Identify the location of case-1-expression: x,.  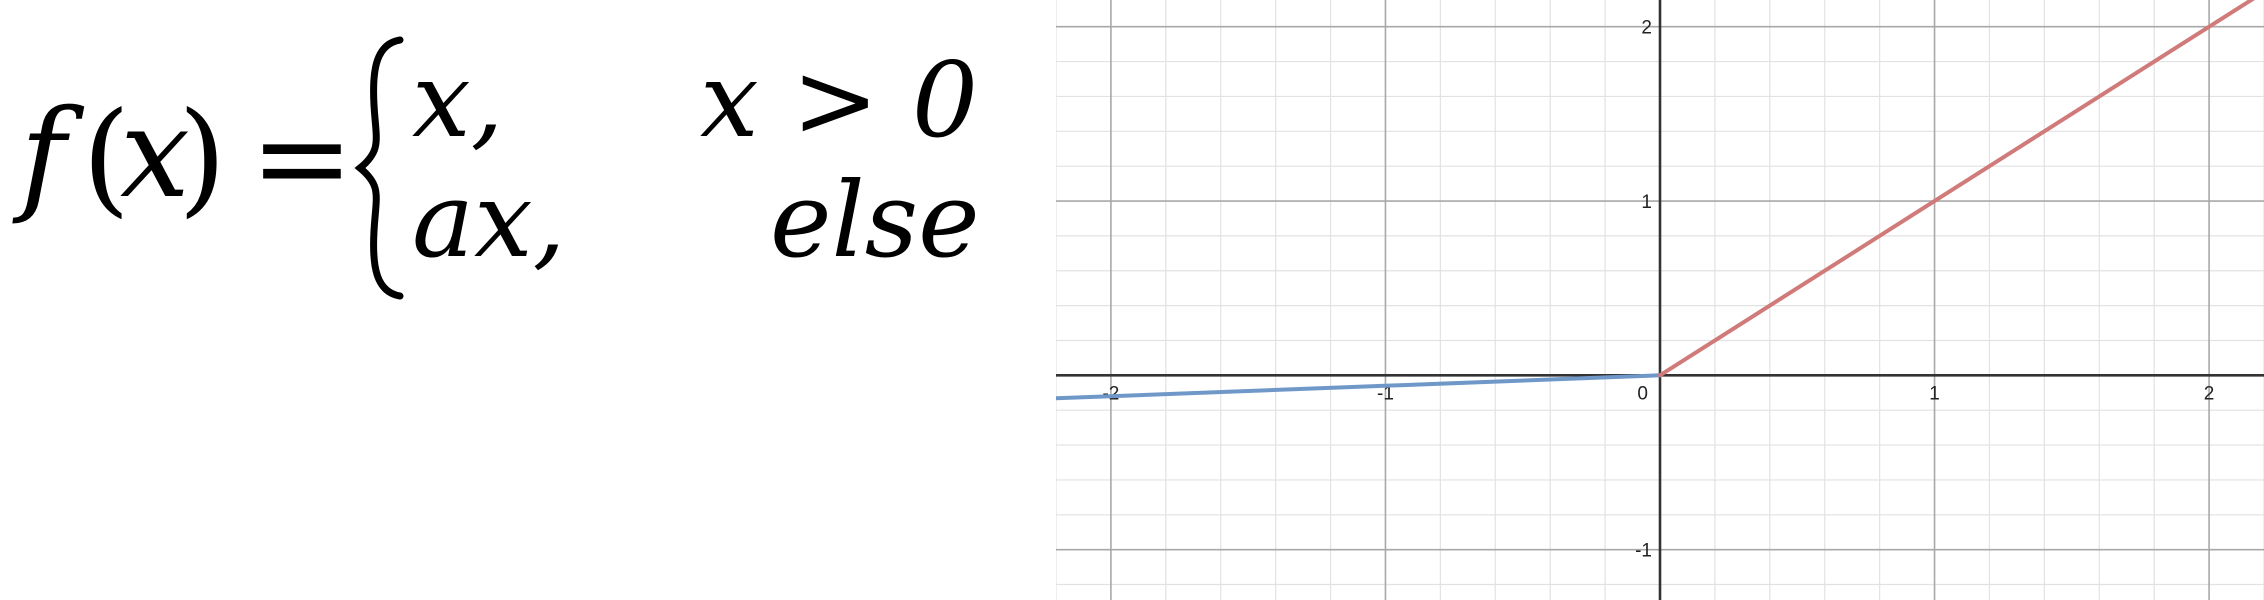
(458, 100).